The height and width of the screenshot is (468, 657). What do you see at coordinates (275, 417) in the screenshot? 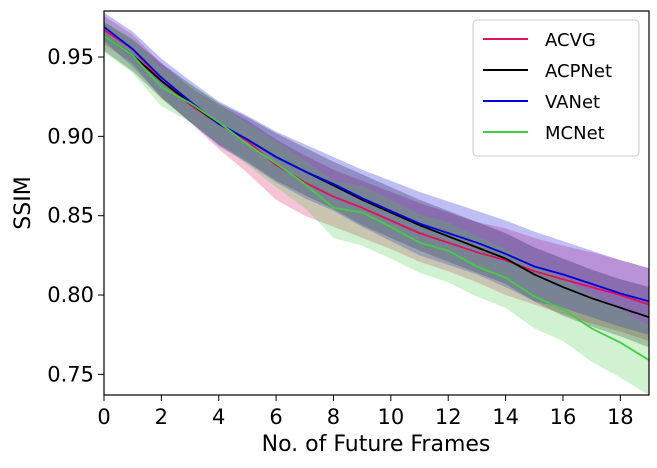
I see `x-tick-label: 6` at bounding box center [275, 417].